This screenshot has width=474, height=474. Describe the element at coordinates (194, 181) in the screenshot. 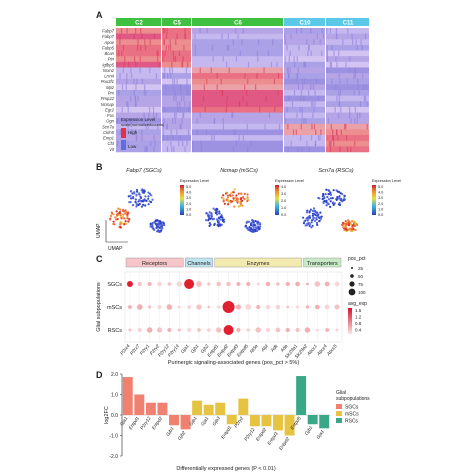

I see `umap-legend-title: Expression Level` at that location.